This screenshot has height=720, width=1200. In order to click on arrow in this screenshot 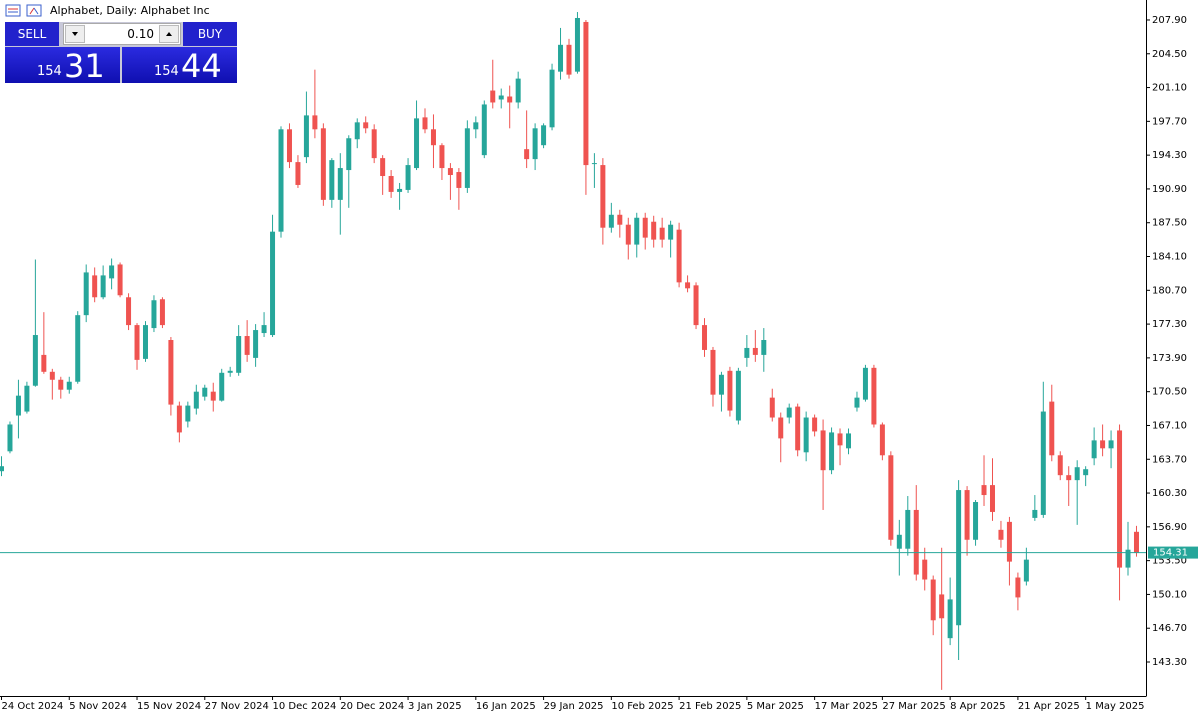, I will do `click(169, 34)`.